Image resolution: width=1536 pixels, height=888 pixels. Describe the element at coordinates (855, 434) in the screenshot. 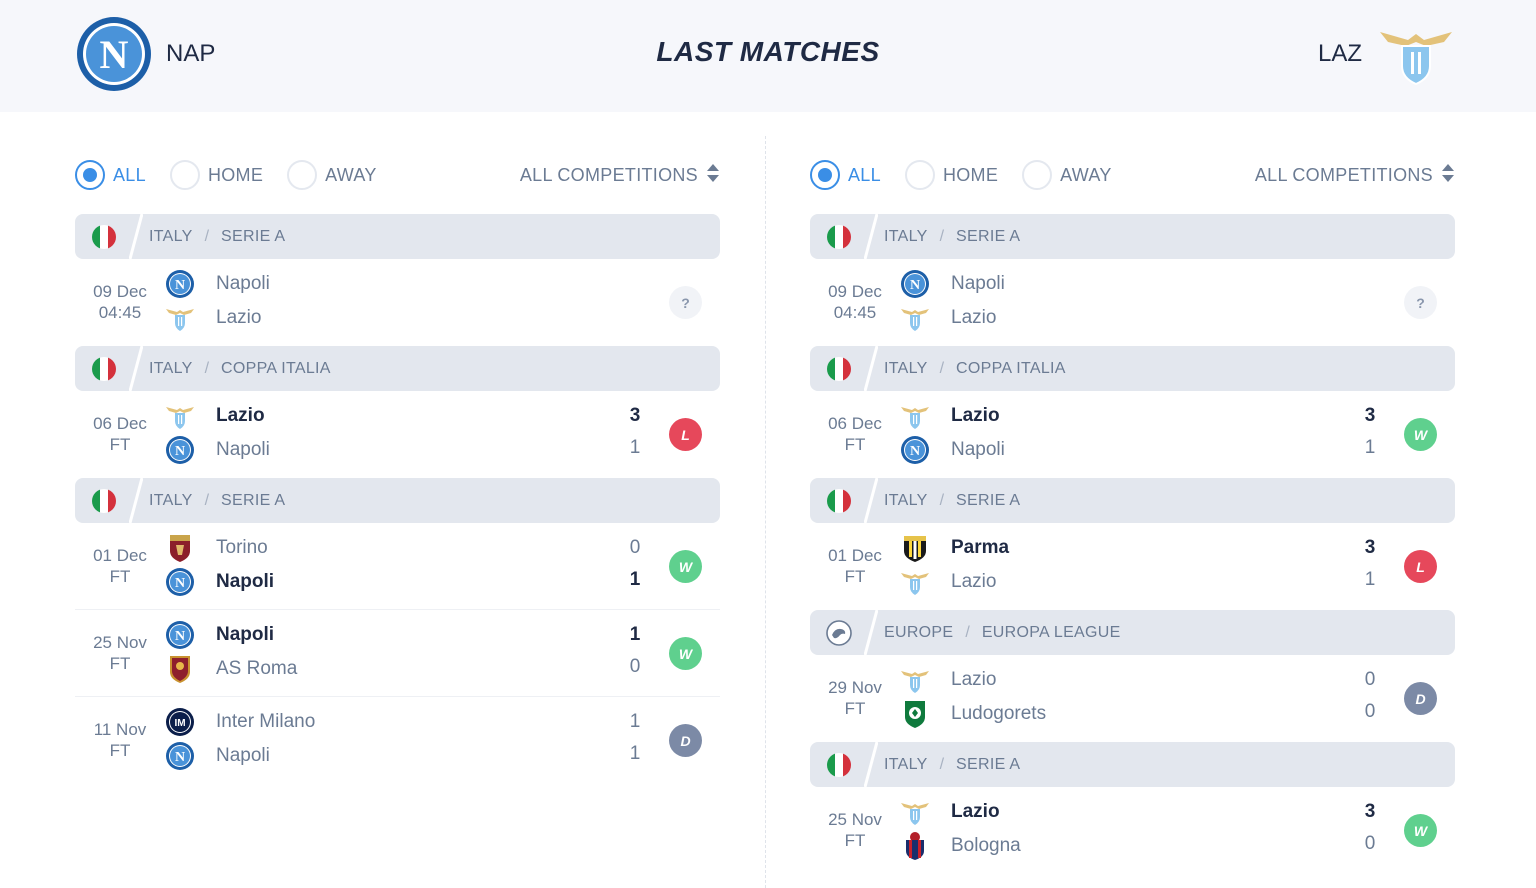

I see `match-date: 06 Dec FT` at that location.